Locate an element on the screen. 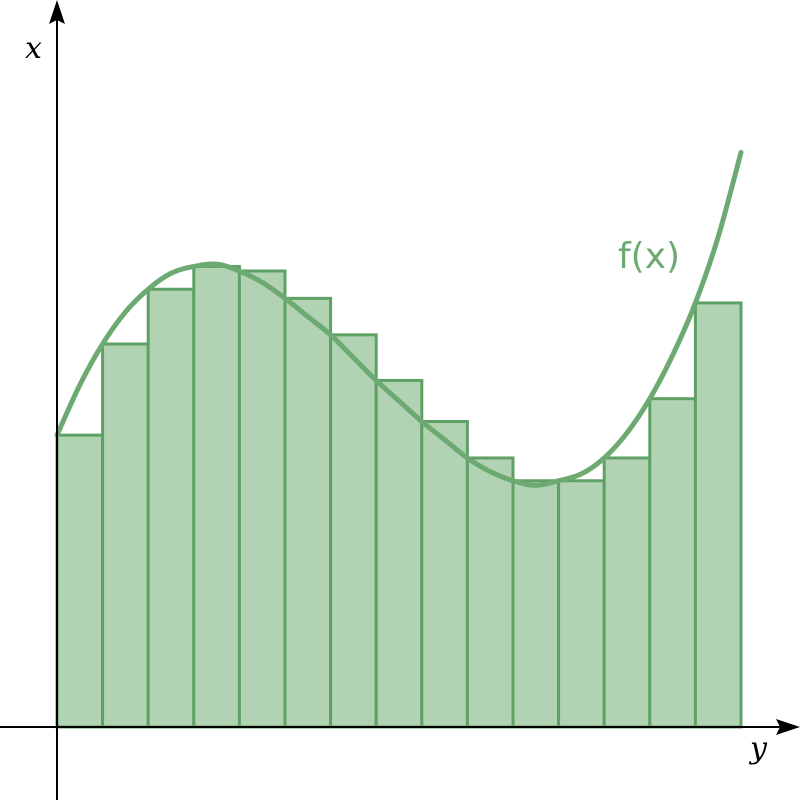  vertical-axis-label: x is located at coordinates (33, 48).